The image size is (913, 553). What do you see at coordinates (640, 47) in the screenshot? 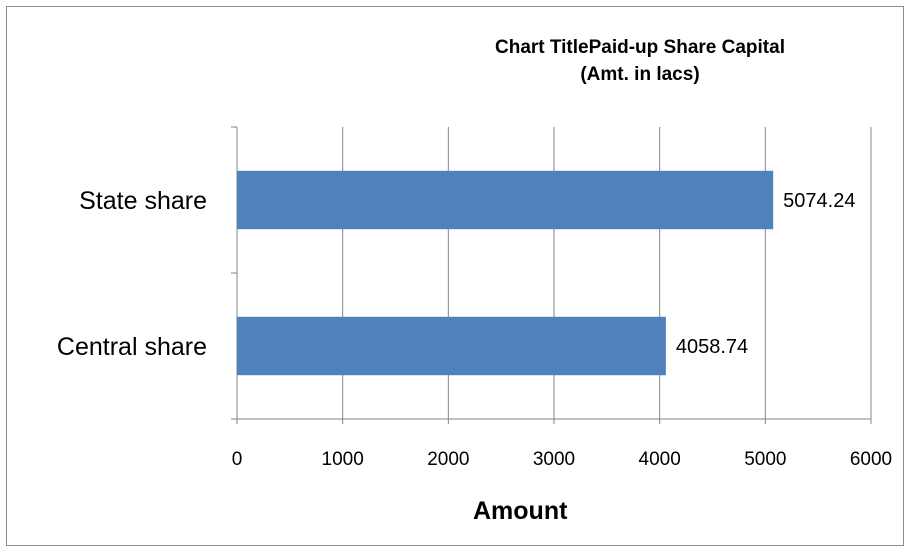
I see `chart-title-line-1: Chart TitlePaid-up Share Capital` at bounding box center [640, 47].